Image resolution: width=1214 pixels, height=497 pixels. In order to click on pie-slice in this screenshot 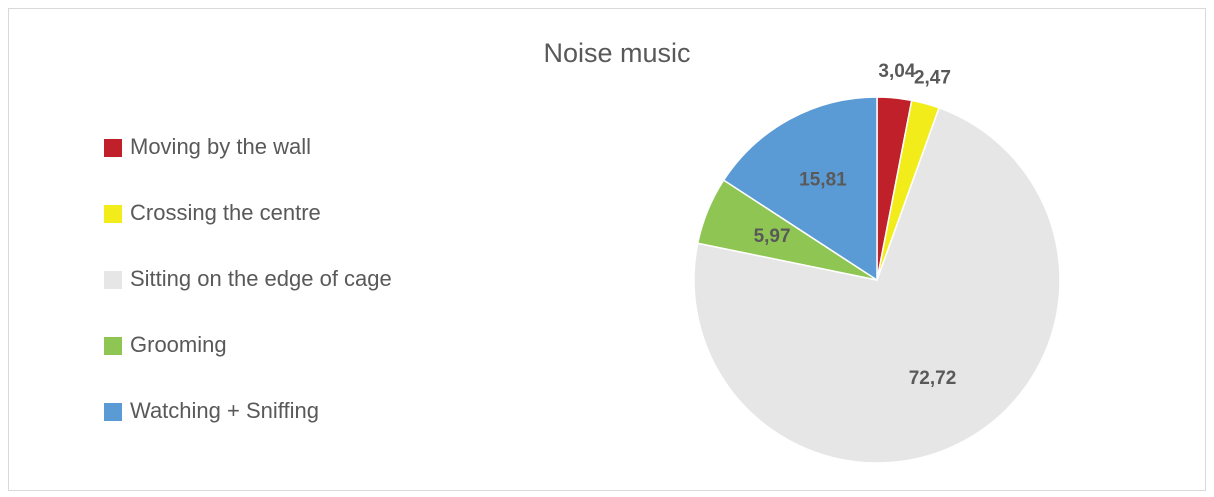, I will do `click(800, 189)`.